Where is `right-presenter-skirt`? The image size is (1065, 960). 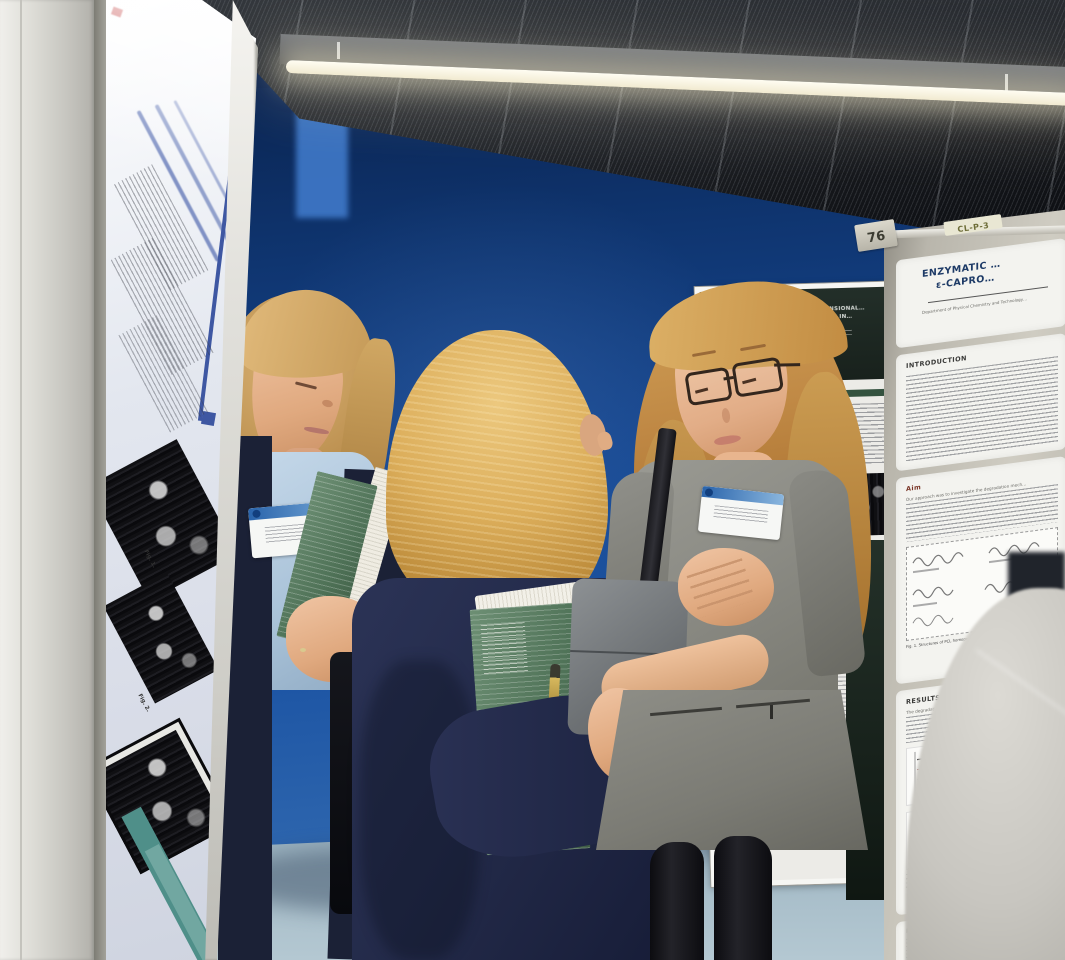 right-presenter-skirt is located at coordinates (732, 770).